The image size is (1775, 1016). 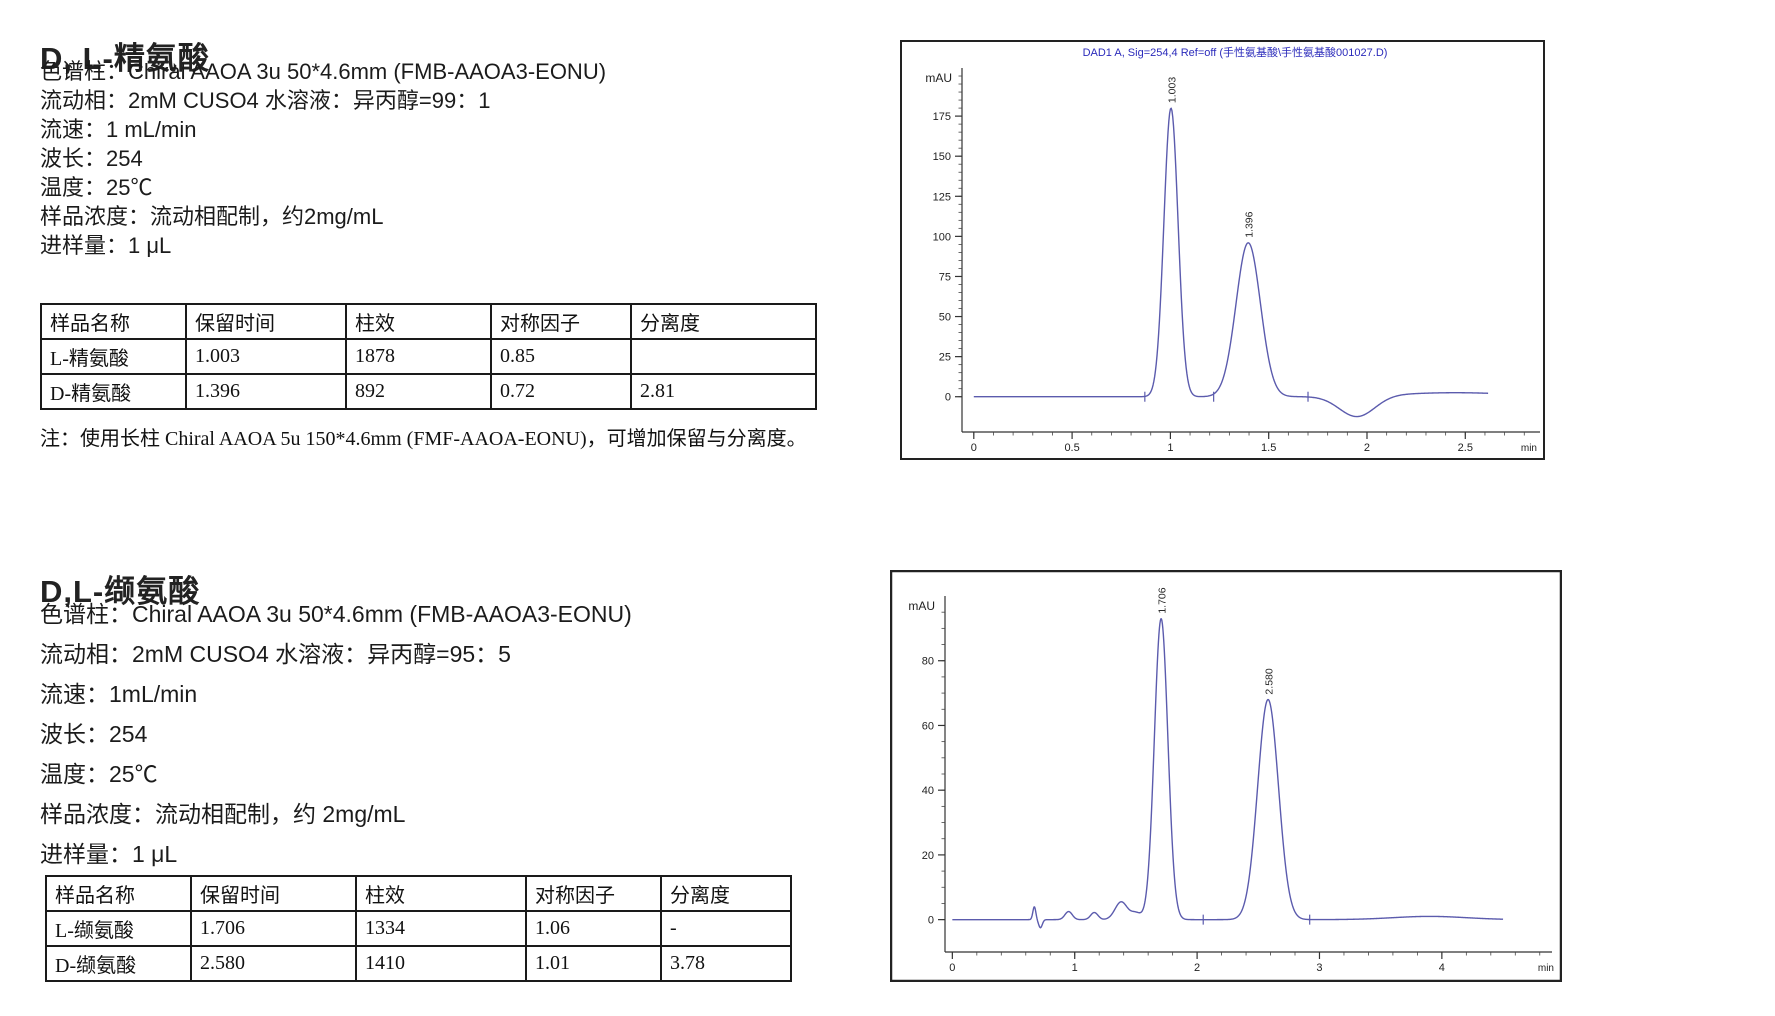 What do you see at coordinates (113, 391) in the screenshot?
I see `cell-sample: D-精氨酸` at bounding box center [113, 391].